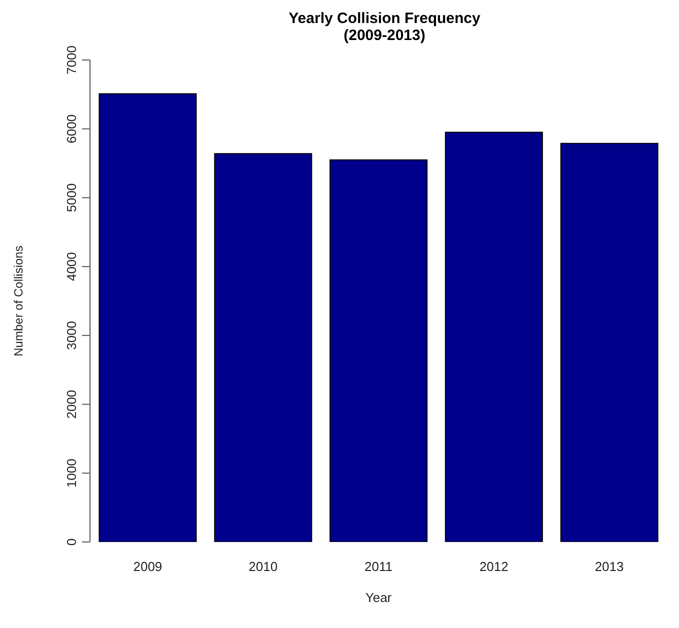 This screenshot has width=679, height=628. Describe the element at coordinates (493, 566) in the screenshot. I see `x-tick-label: 2012` at that location.